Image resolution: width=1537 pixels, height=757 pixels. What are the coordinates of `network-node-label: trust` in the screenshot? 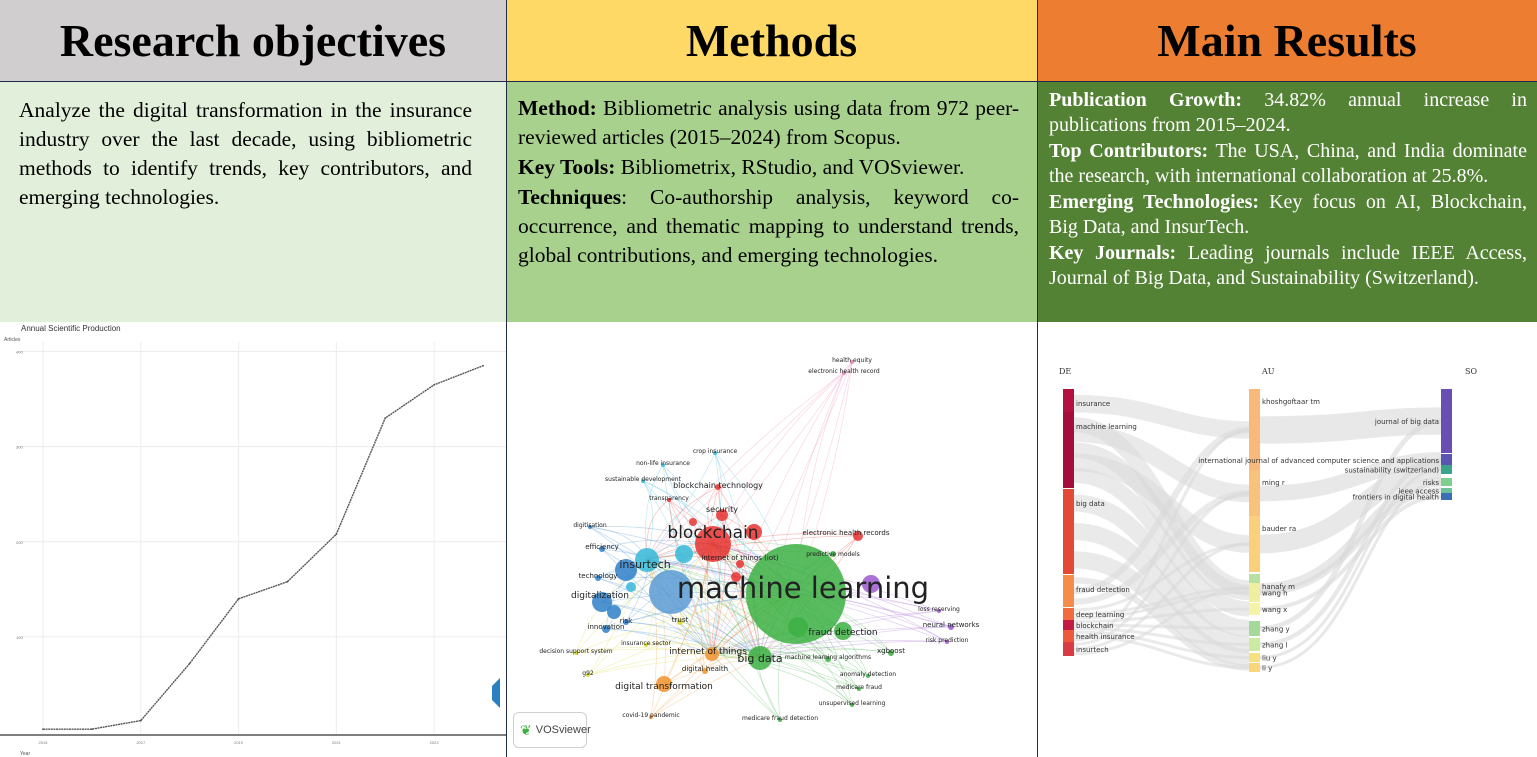 It's located at (680, 620).